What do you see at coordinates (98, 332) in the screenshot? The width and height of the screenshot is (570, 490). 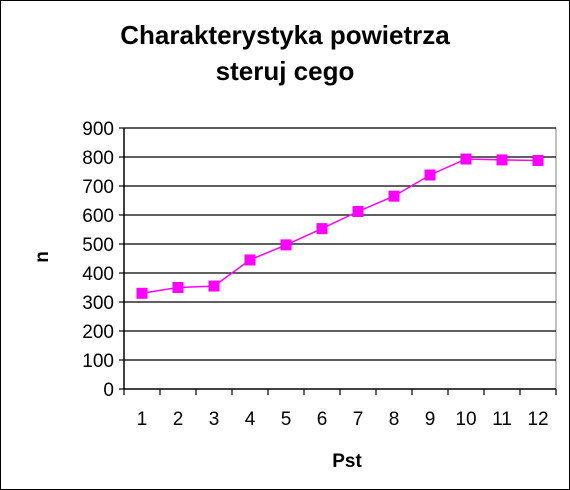 I see `y-tick-label: 200` at bounding box center [98, 332].